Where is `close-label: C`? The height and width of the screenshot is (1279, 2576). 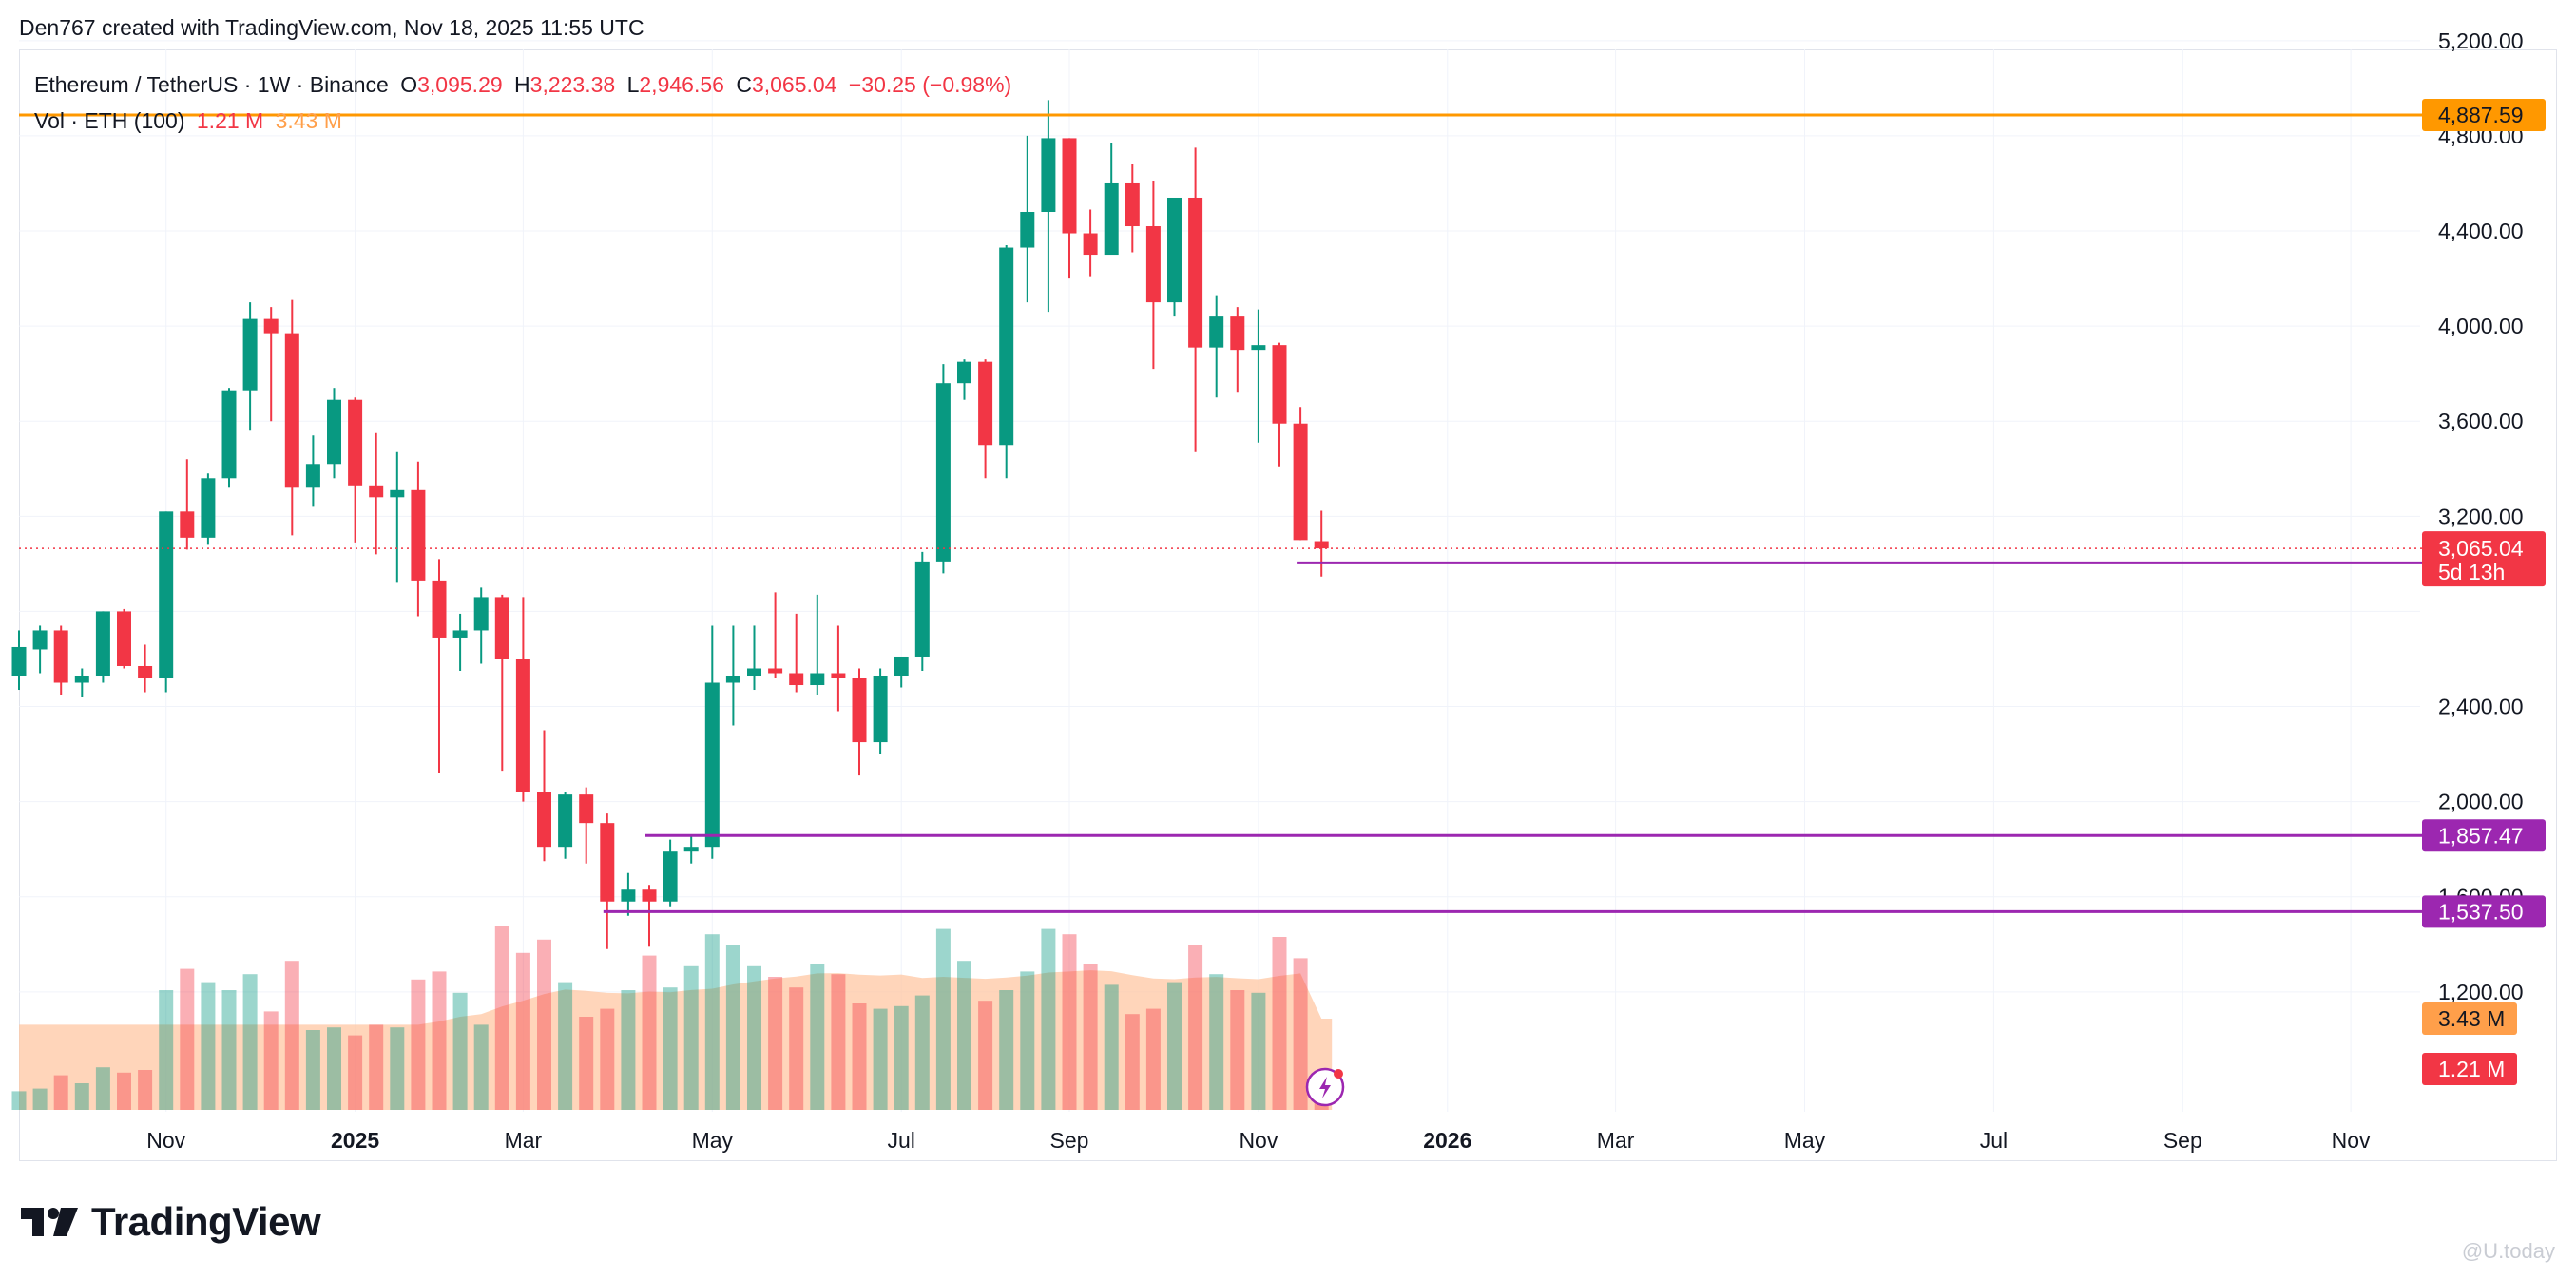 close-label: C is located at coordinates (744, 84).